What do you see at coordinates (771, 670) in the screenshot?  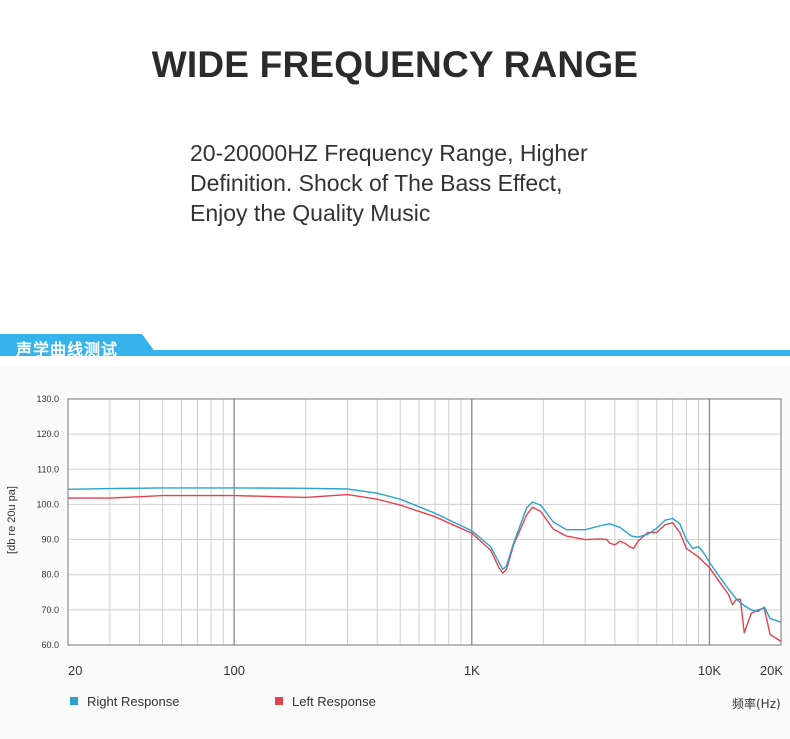 I see `x-tick-label: 20K` at bounding box center [771, 670].